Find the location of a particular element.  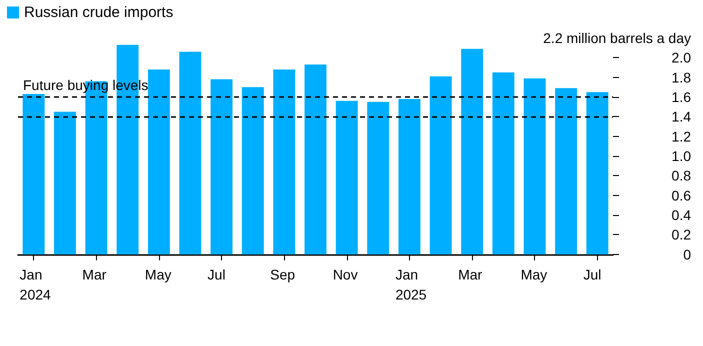

legend-label: Russian crude imports is located at coordinates (99, 12).